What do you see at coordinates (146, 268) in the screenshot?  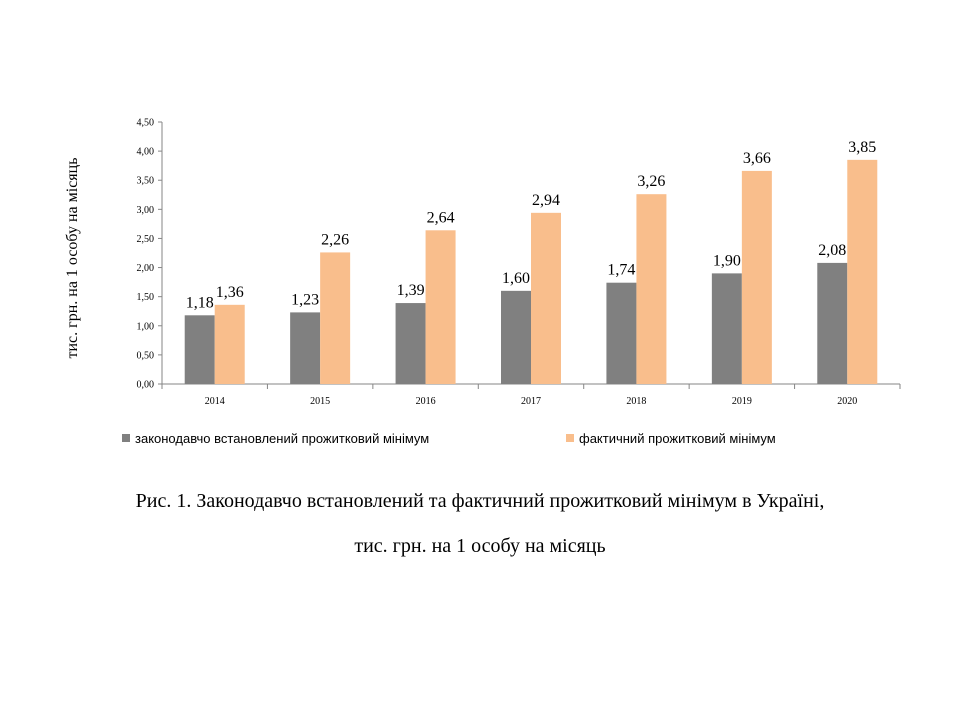 I see `y-tick-label: 2,00` at bounding box center [146, 268].